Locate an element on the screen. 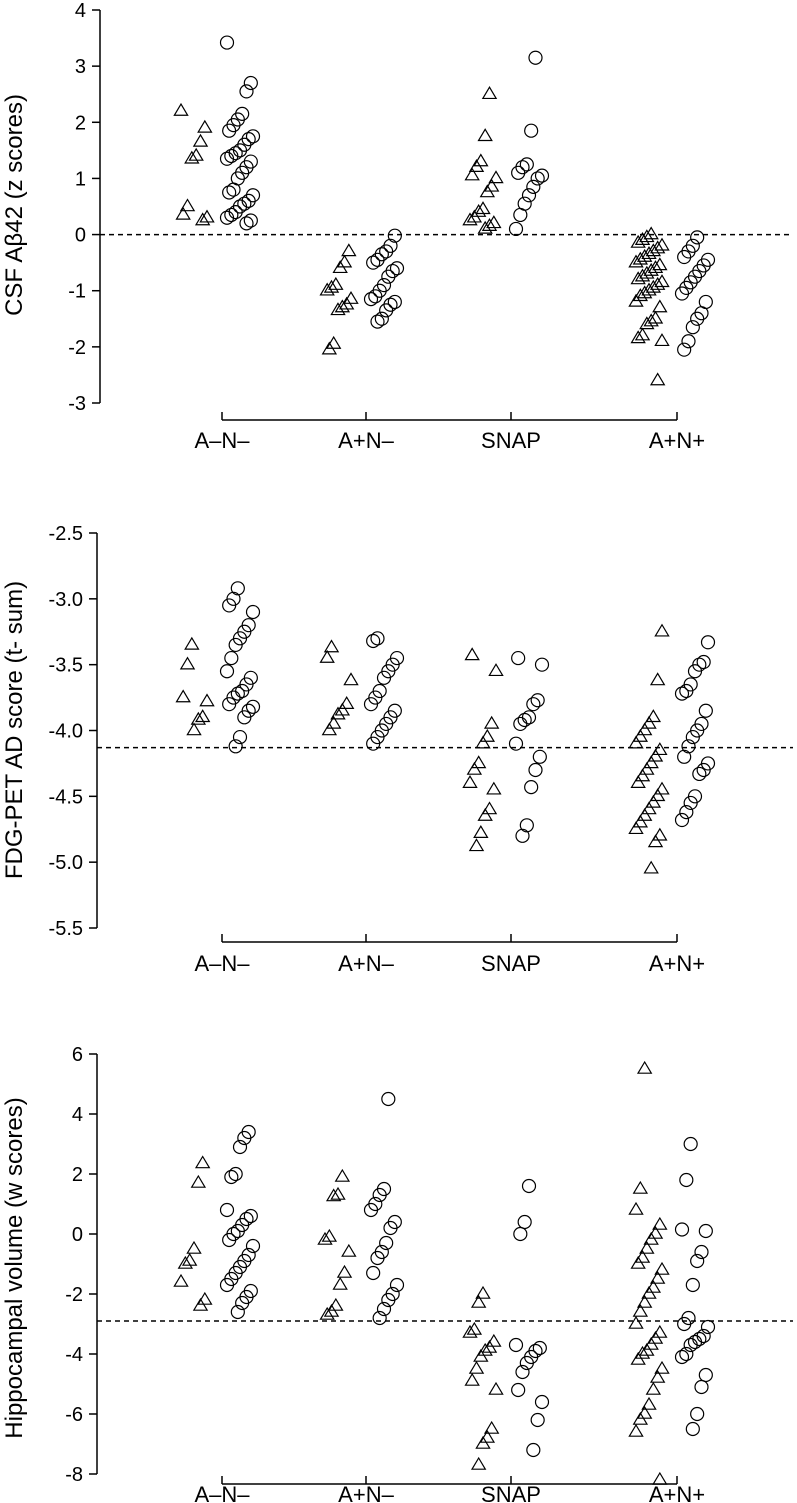  y-tick-label: 2 is located at coordinates (77, 1175).